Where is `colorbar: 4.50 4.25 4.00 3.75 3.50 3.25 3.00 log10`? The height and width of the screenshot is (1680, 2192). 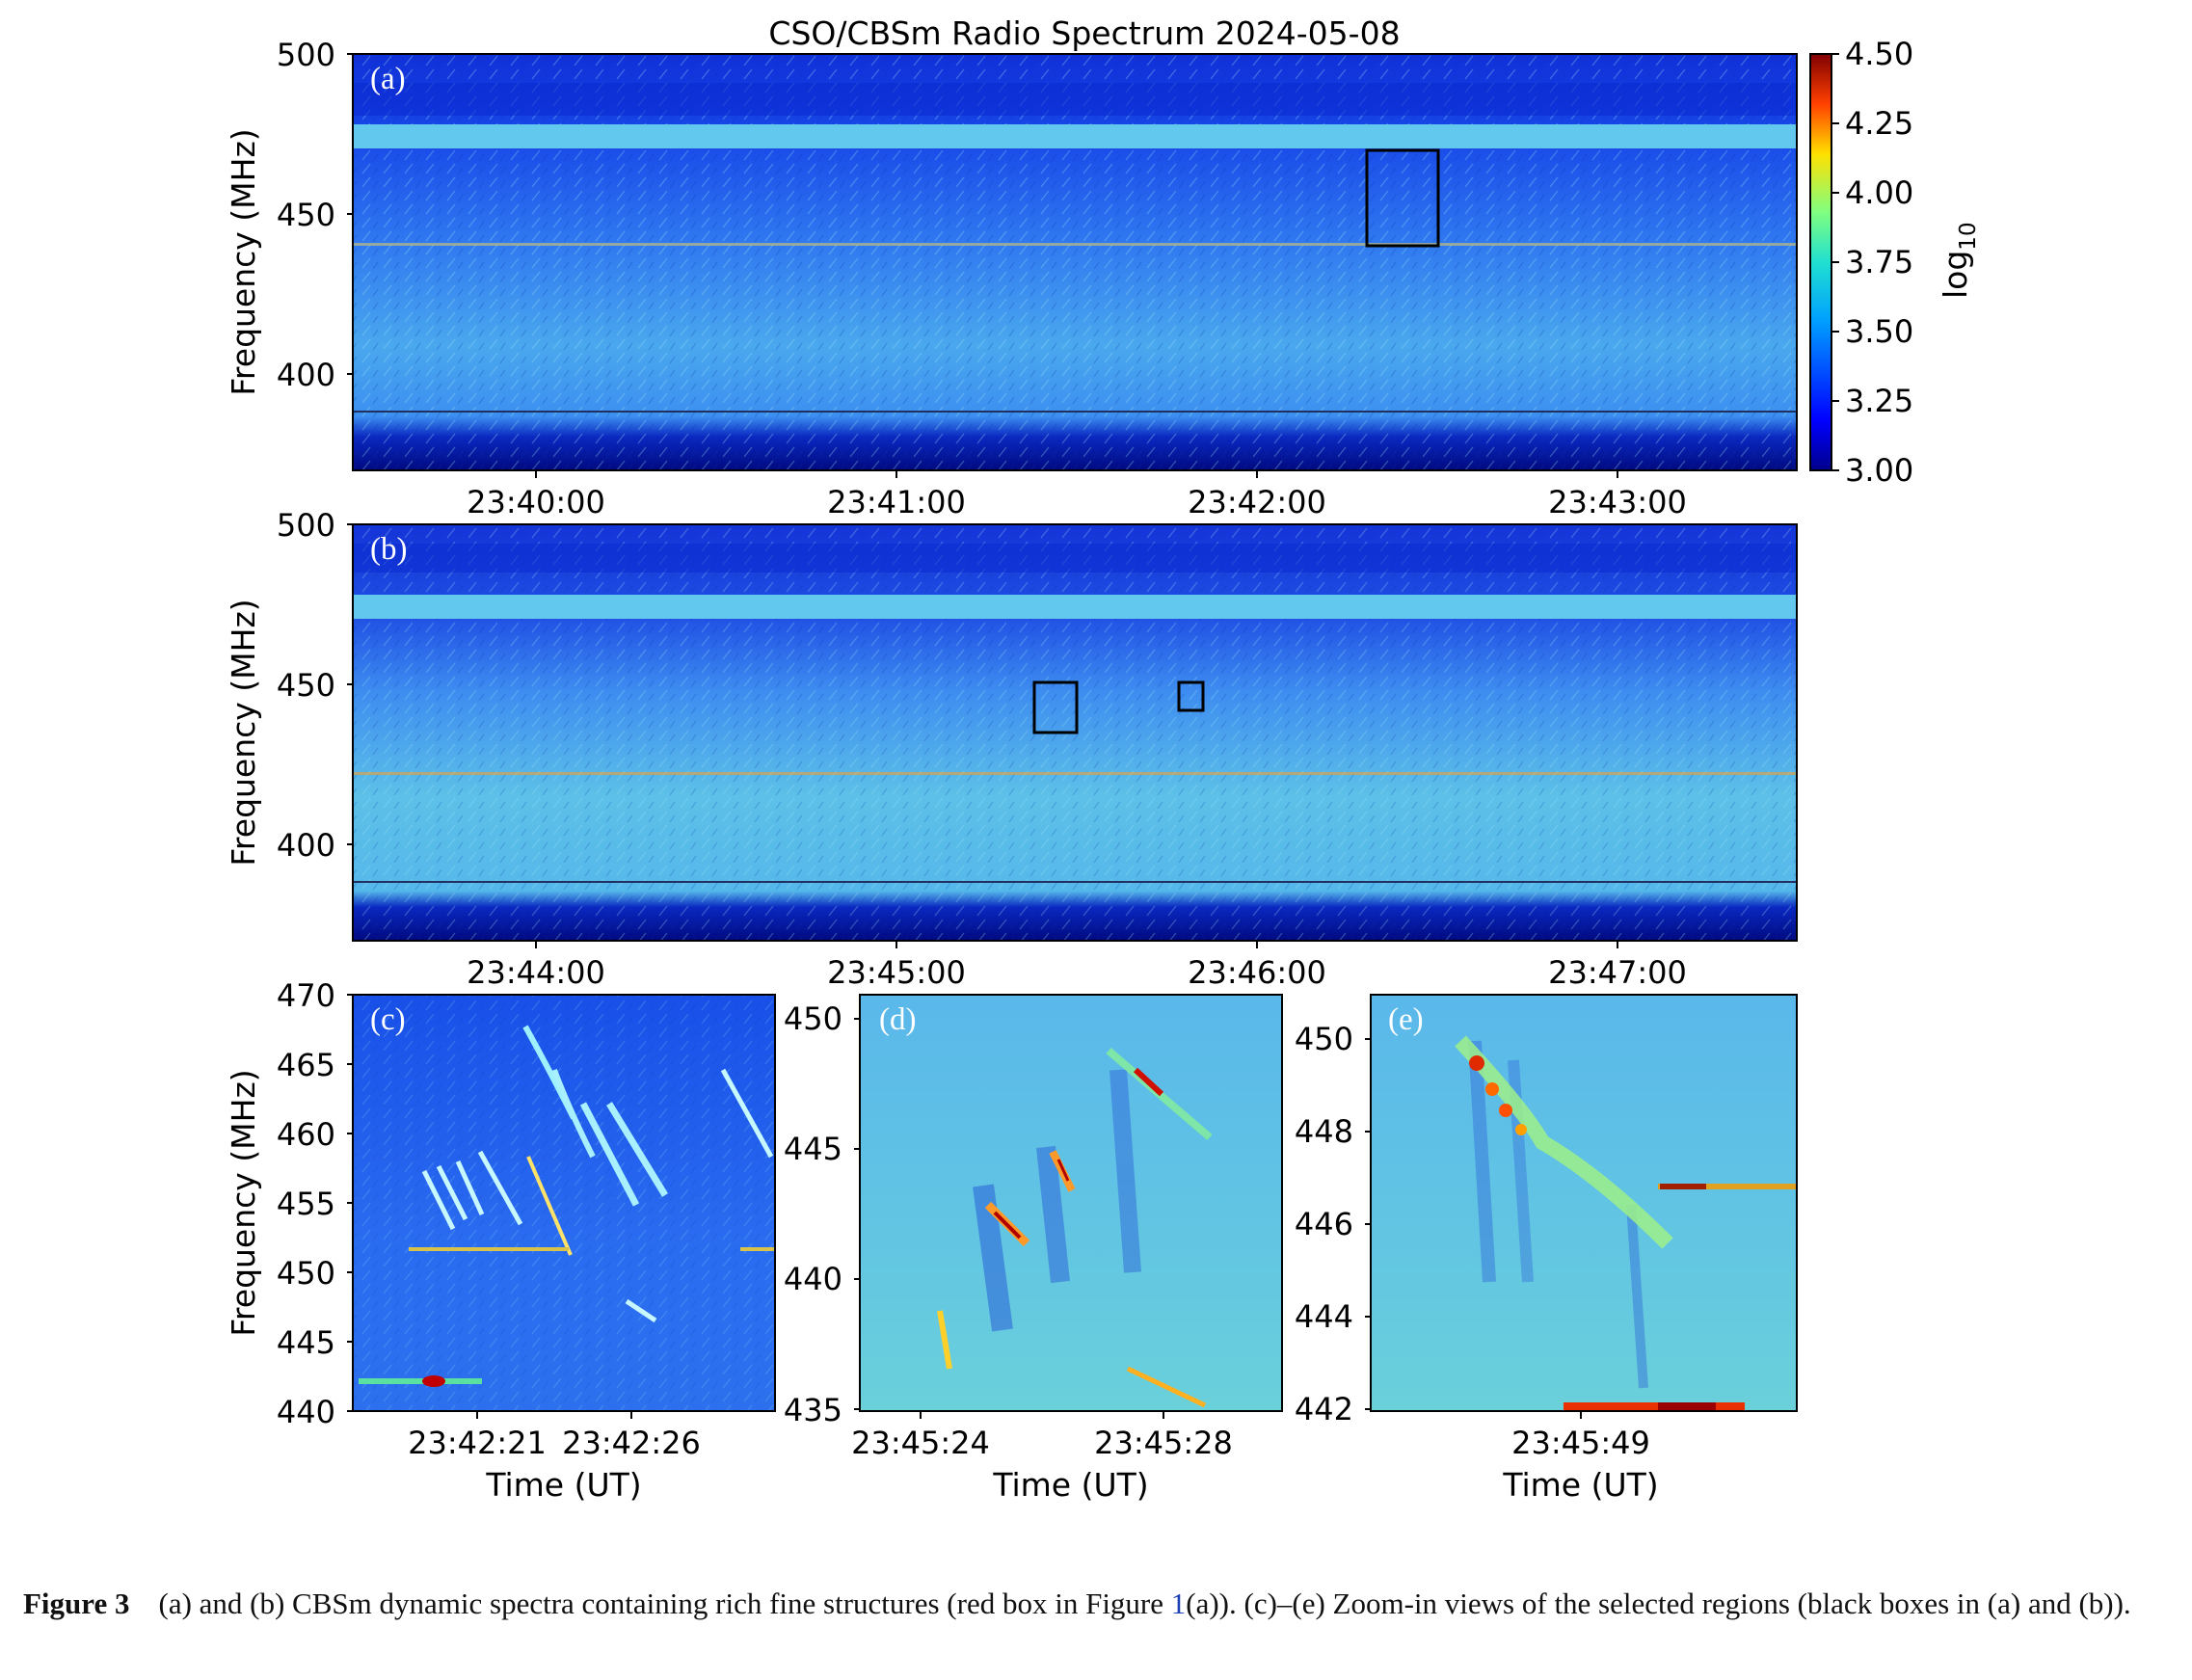 colorbar: 4.50 4.25 4.00 3.75 3.50 3.25 3.00 log10 is located at coordinates (1895, 262).